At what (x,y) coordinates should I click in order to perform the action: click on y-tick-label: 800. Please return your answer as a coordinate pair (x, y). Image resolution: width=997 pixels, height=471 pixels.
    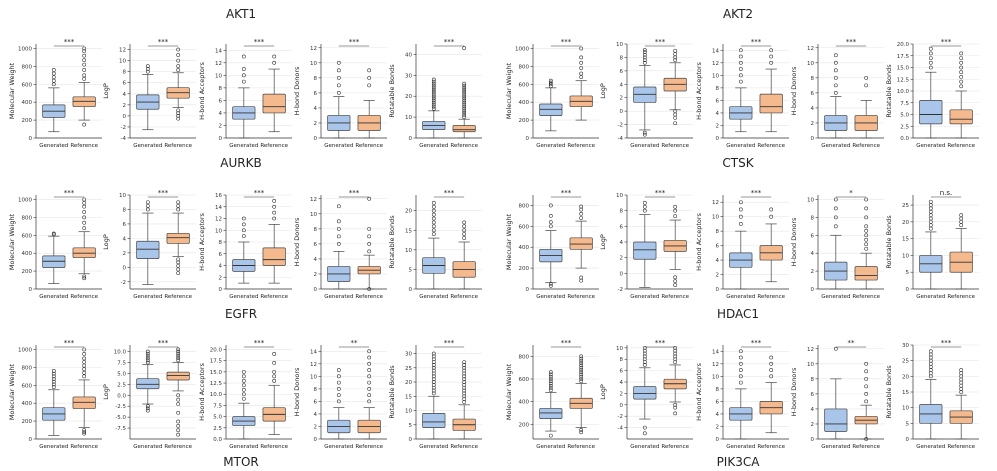
    Looking at the image, I should click on (524, 67).